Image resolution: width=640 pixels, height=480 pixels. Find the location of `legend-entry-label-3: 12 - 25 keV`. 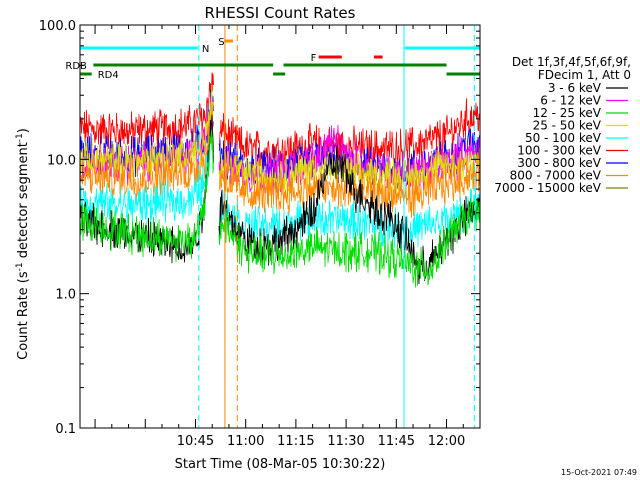

legend-entry-label-3: 12 - 25 keV is located at coordinates (567, 113).